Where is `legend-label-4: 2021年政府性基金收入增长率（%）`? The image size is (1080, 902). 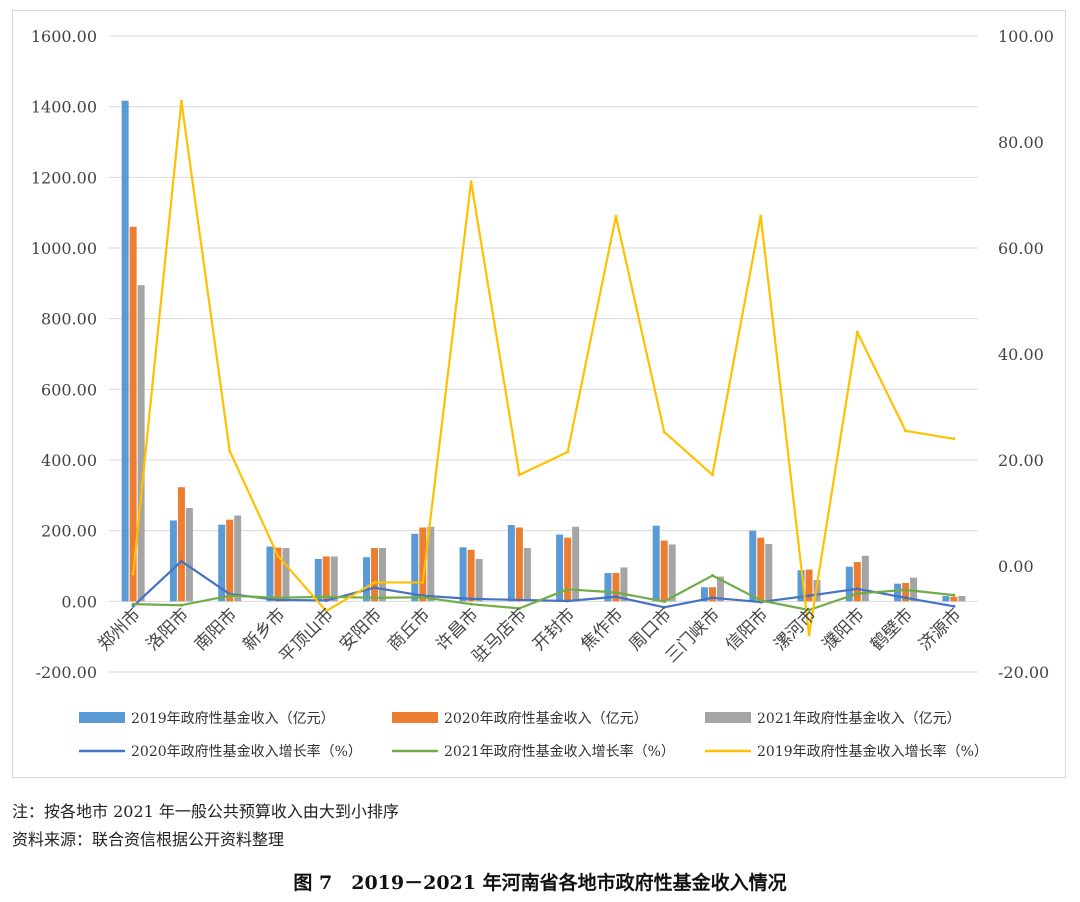 legend-label-4: 2021年政府性基金收入增长率（%） is located at coordinates (559, 751).